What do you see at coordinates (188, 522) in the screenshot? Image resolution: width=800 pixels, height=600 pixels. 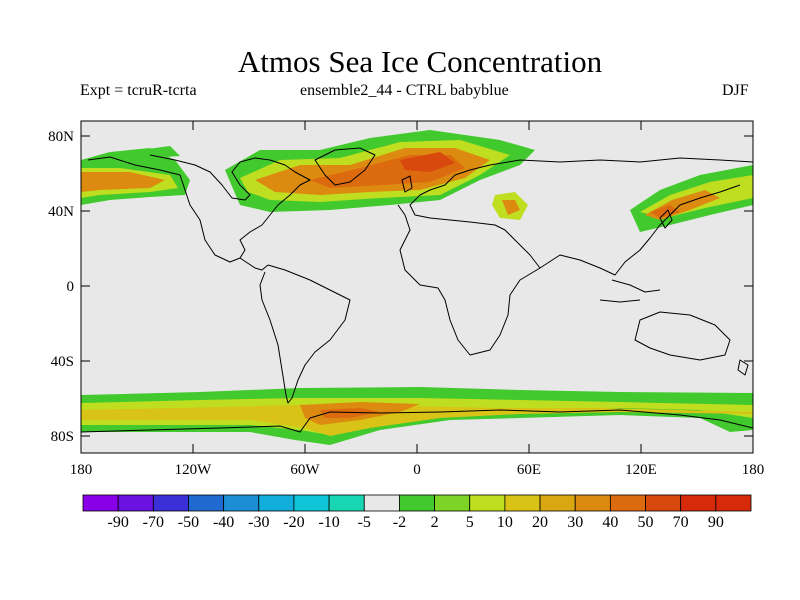 I see `colorbar-label: -50` at bounding box center [188, 522].